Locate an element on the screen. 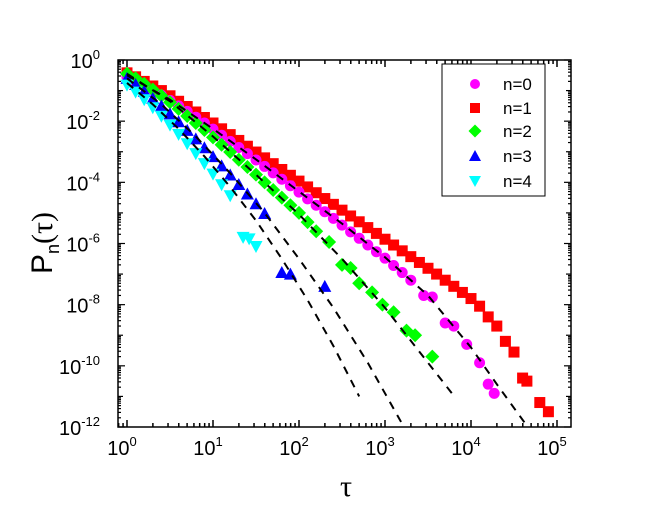  legend-box is located at coordinates (493, 130).